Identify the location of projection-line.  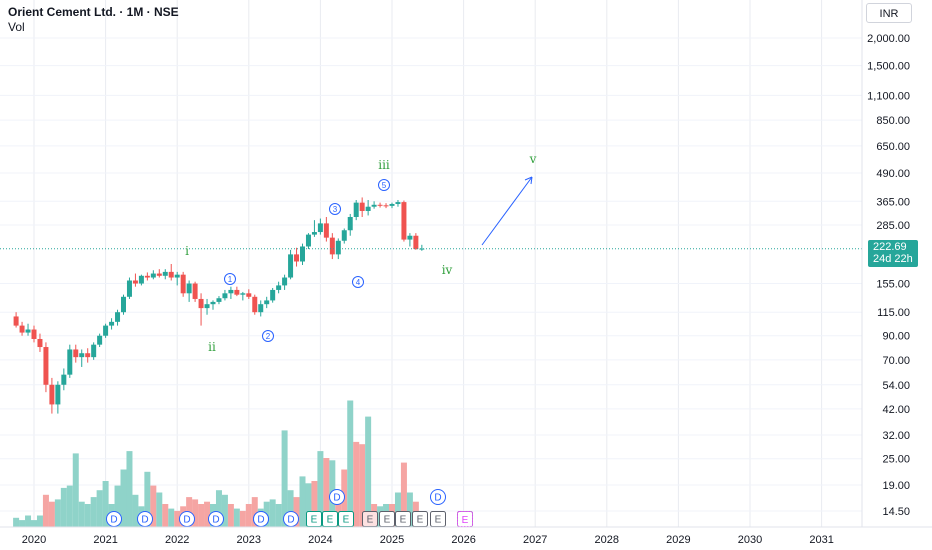
(507, 211).